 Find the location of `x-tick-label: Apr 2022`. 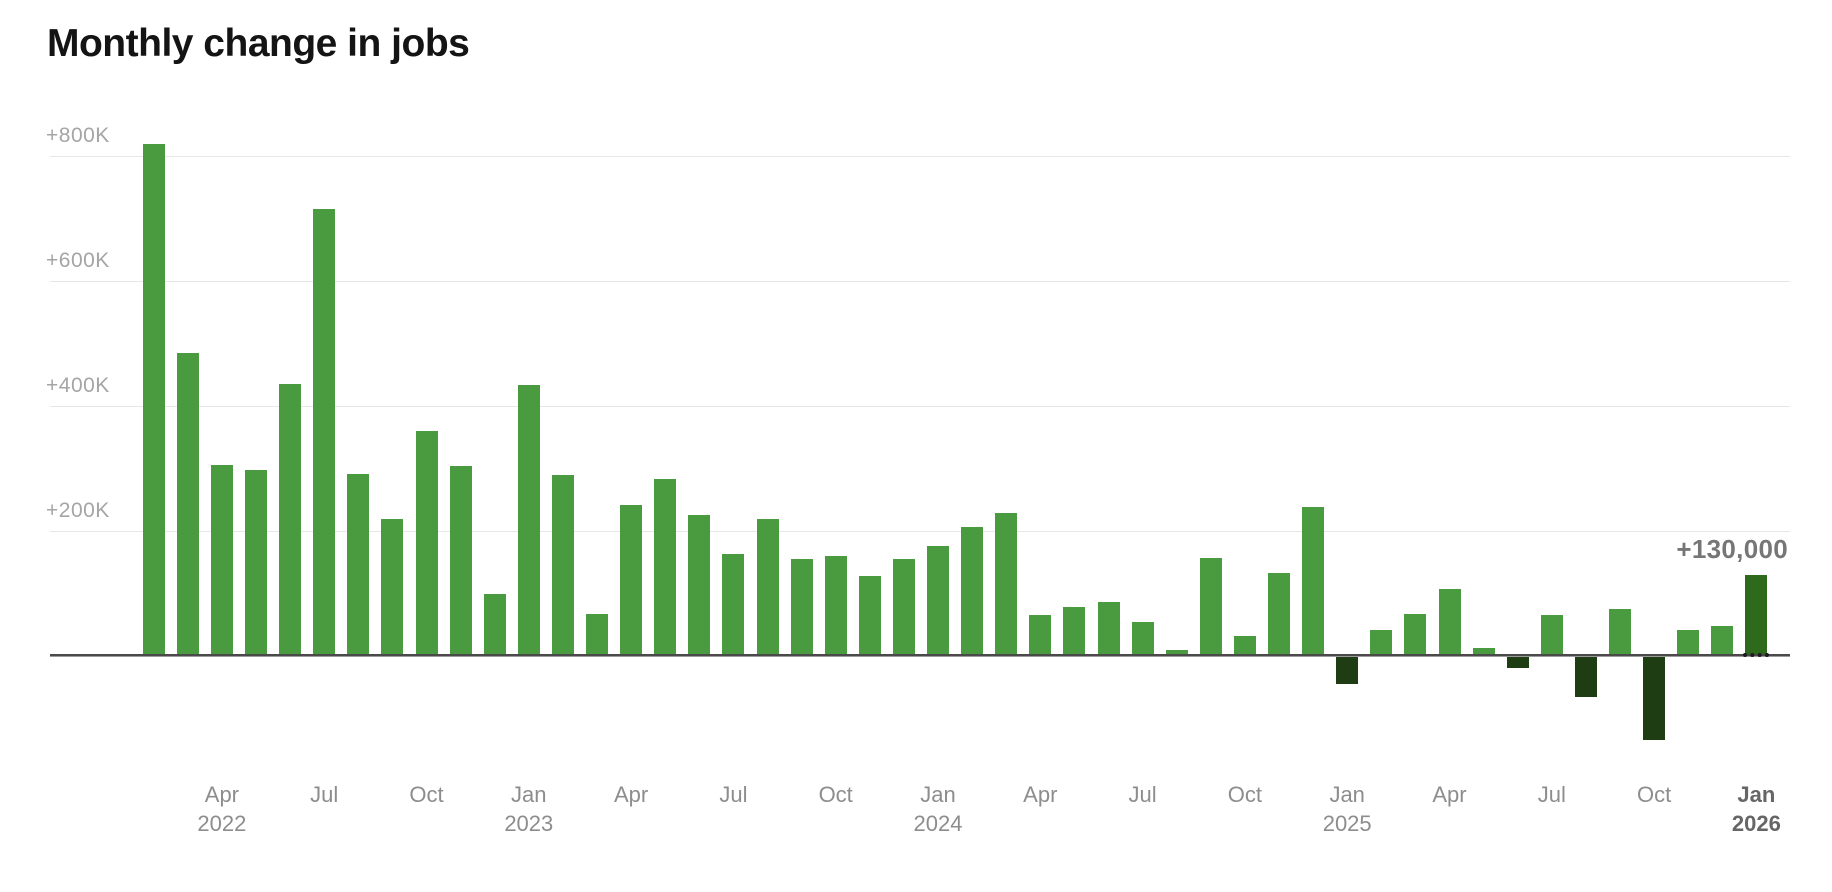

x-tick-label: Apr 2022 is located at coordinates (222, 809).